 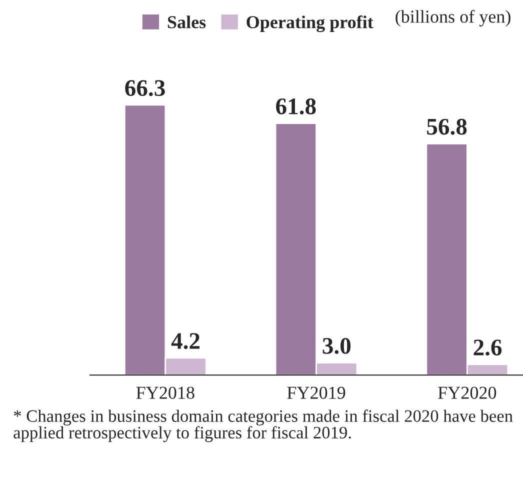 I want to click on data-label: 56.8, so click(x=447, y=126).